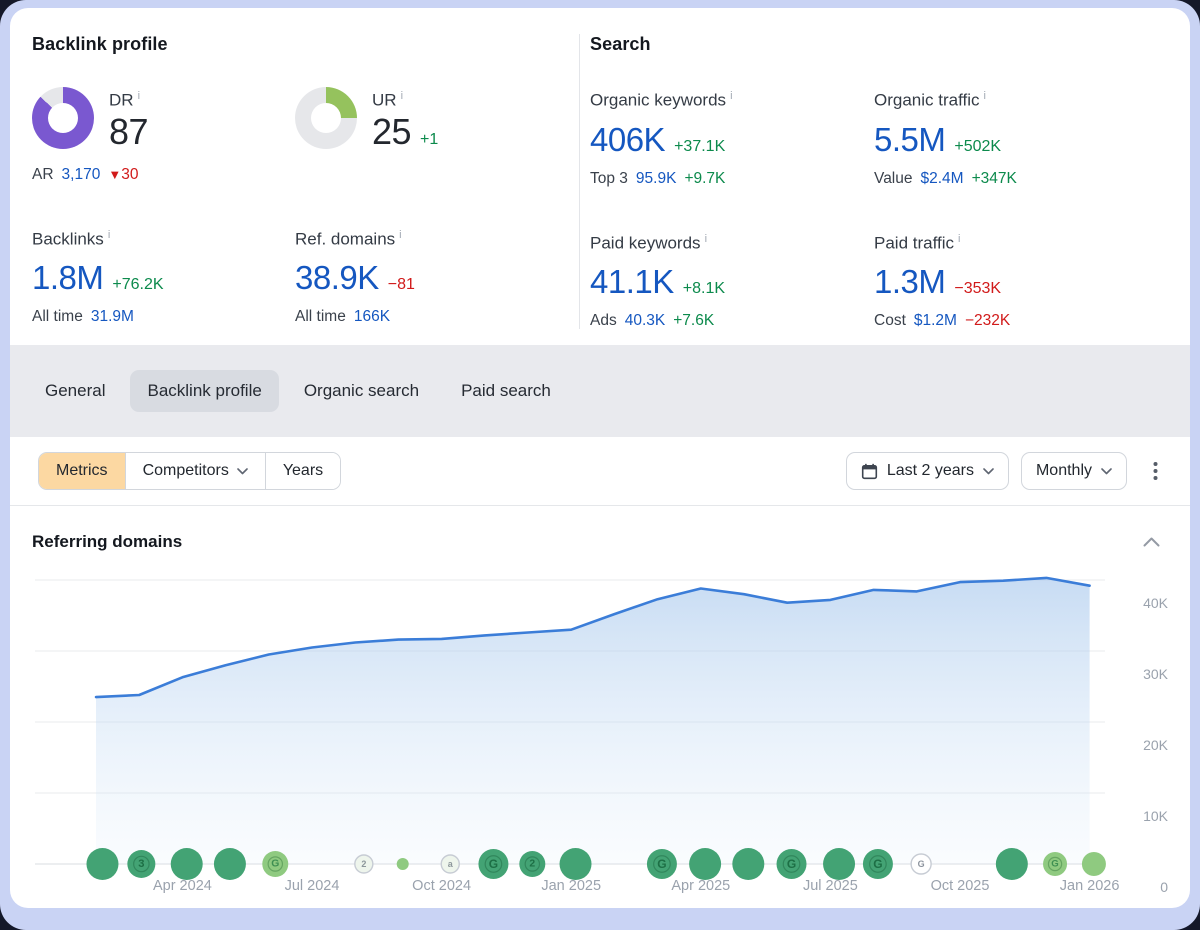  Describe the element at coordinates (81, 174) in the screenshot. I see `ar-value: 3,170` at that location.